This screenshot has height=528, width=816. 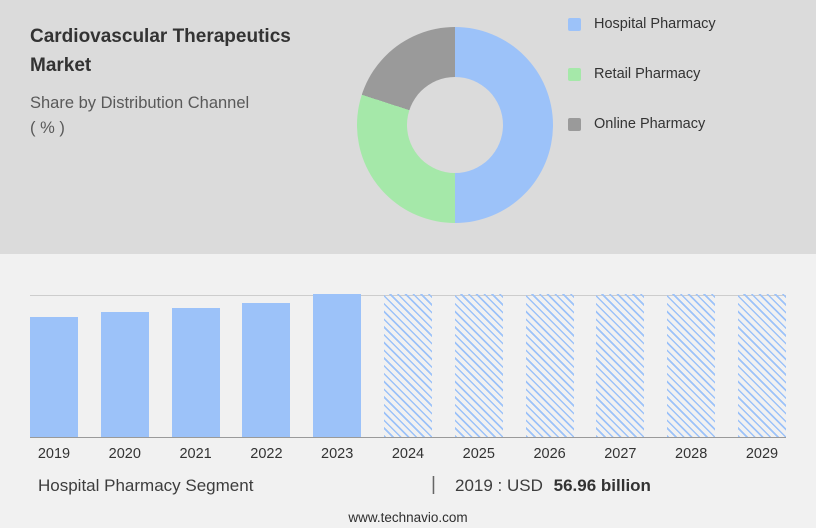 I want to click on stat-value: 56.96 billion, so click(x=602, y=485).